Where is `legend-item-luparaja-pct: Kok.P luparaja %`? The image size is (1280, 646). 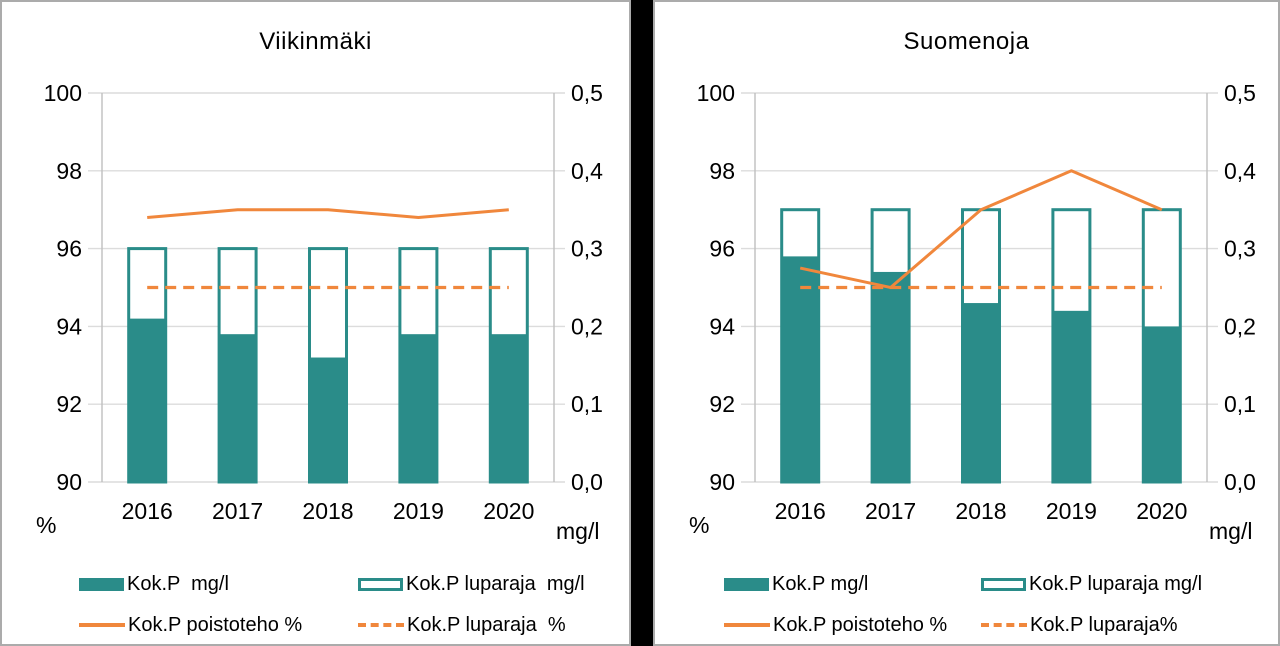
legend-item-luparaja-pct: Kok.P luparaja % is located at coordinates (462, 625).